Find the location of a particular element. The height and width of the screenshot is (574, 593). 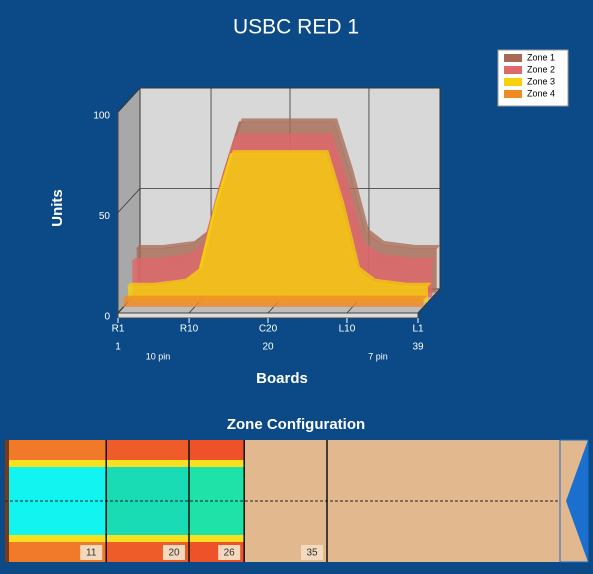

x-tick-label: L10 is located at coordinates (347, 329).